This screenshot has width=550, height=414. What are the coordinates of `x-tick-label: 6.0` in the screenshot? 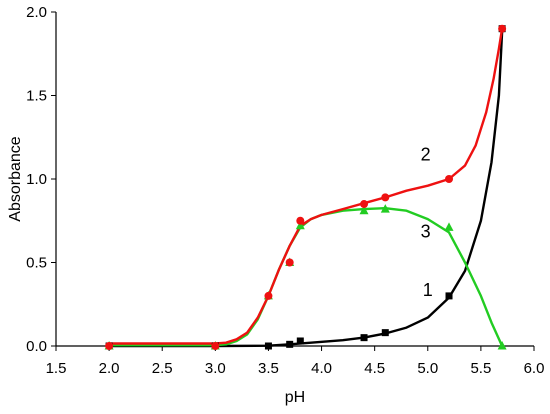 It's located at (534, 368).